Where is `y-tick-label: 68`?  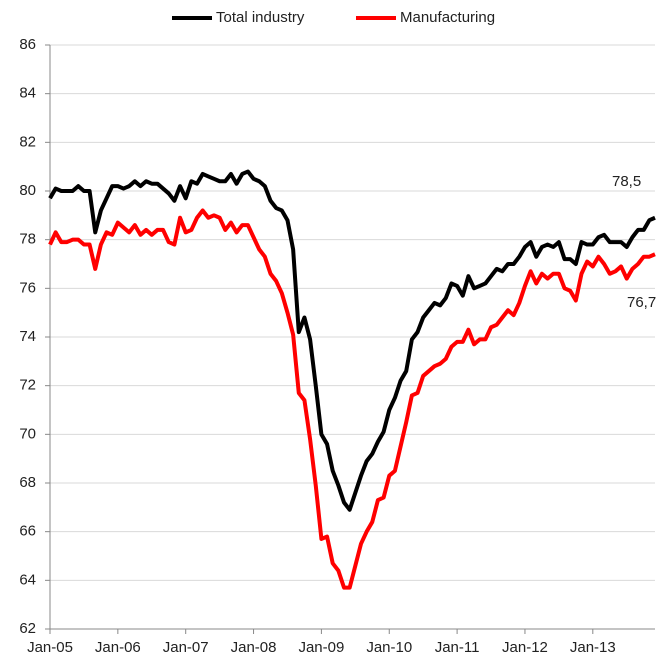
y-tick-label: 68 is located at coordinates (27, 482).